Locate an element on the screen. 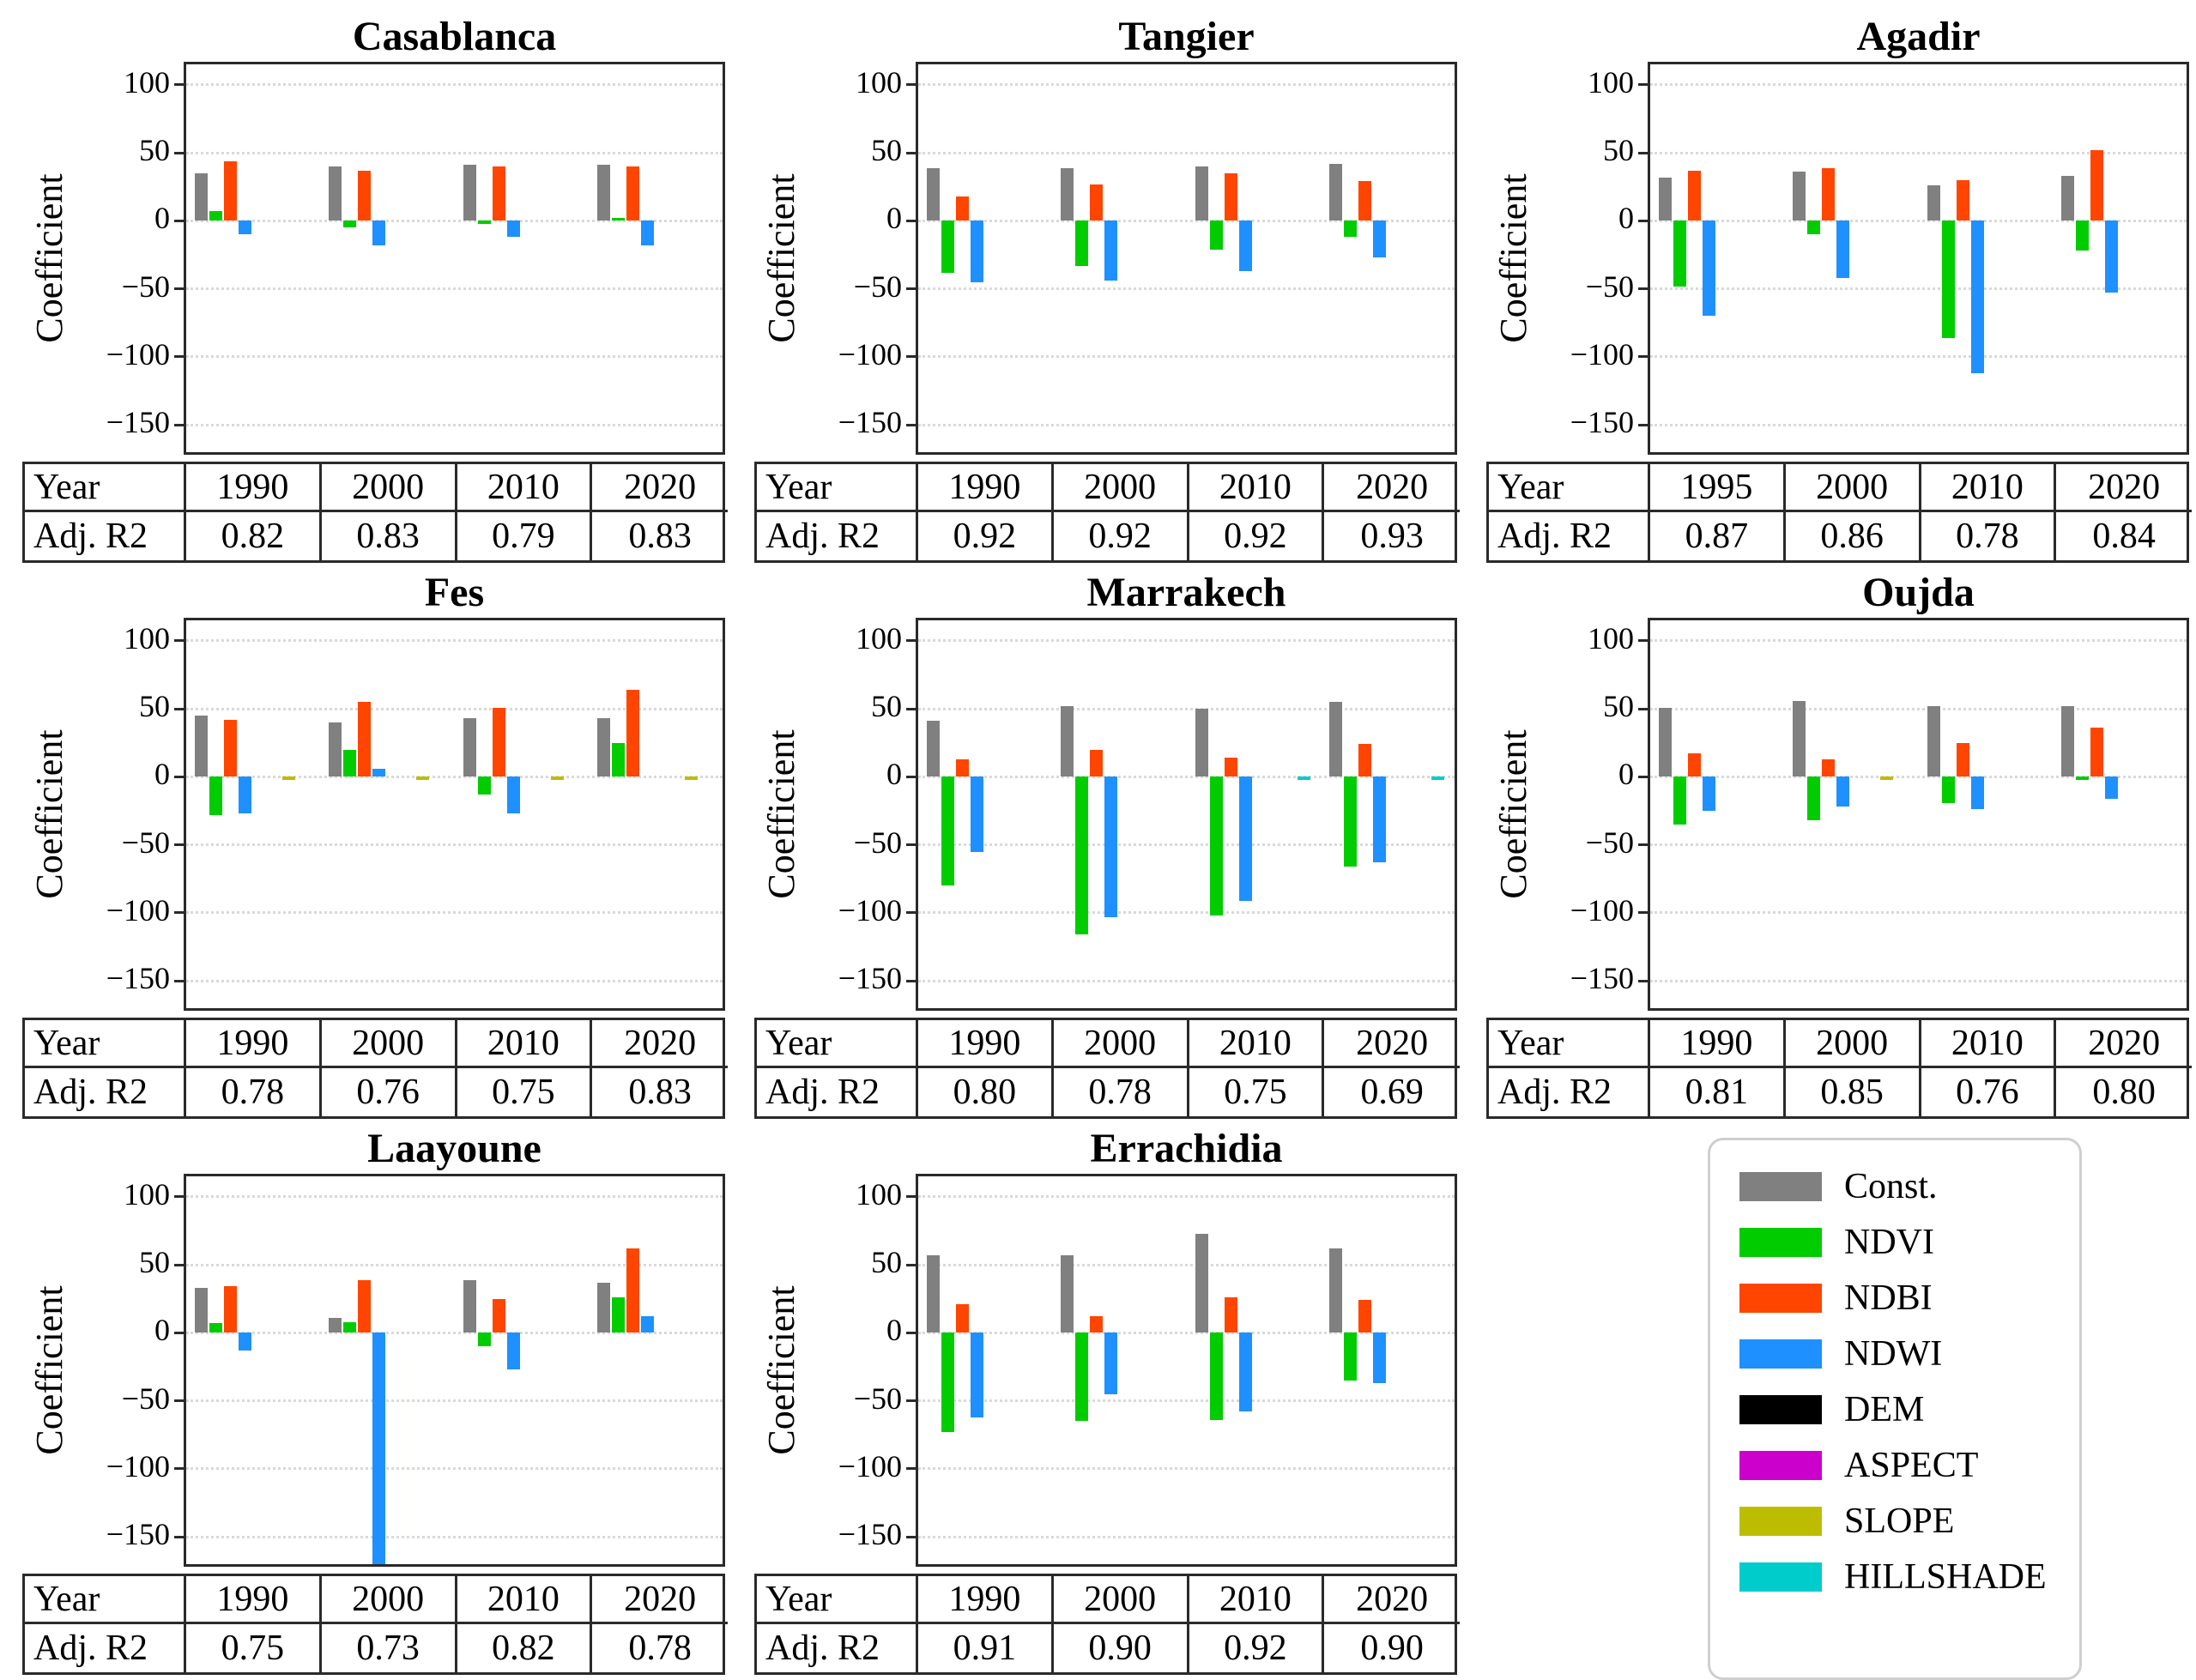  table-year-value: 1995 is located at coordinates (1718, 488).